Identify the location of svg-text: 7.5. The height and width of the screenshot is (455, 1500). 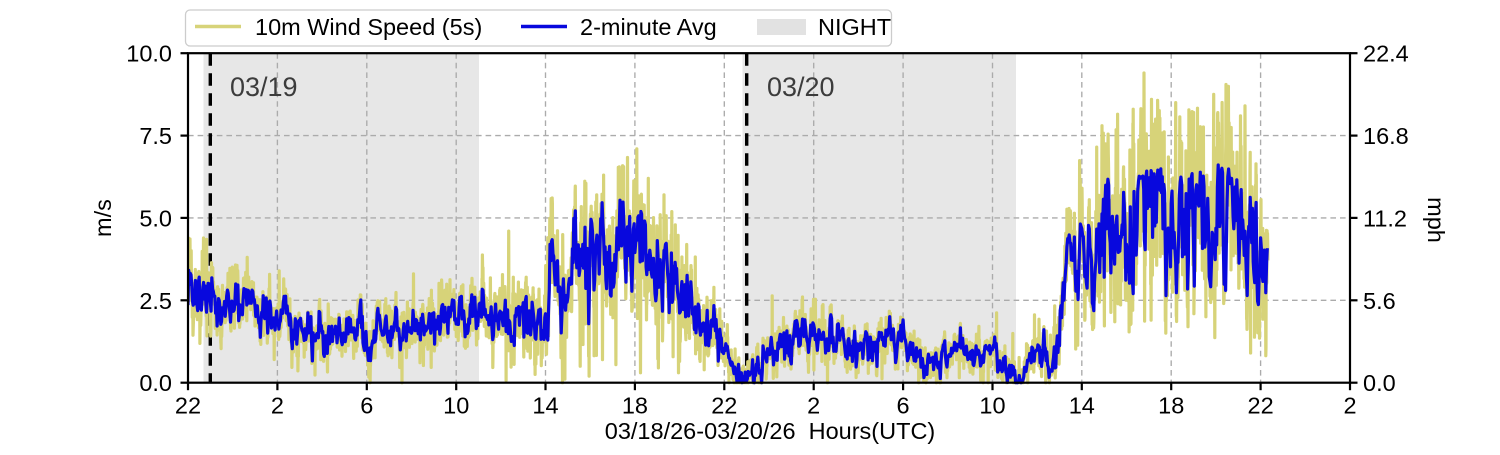
(155, 136).